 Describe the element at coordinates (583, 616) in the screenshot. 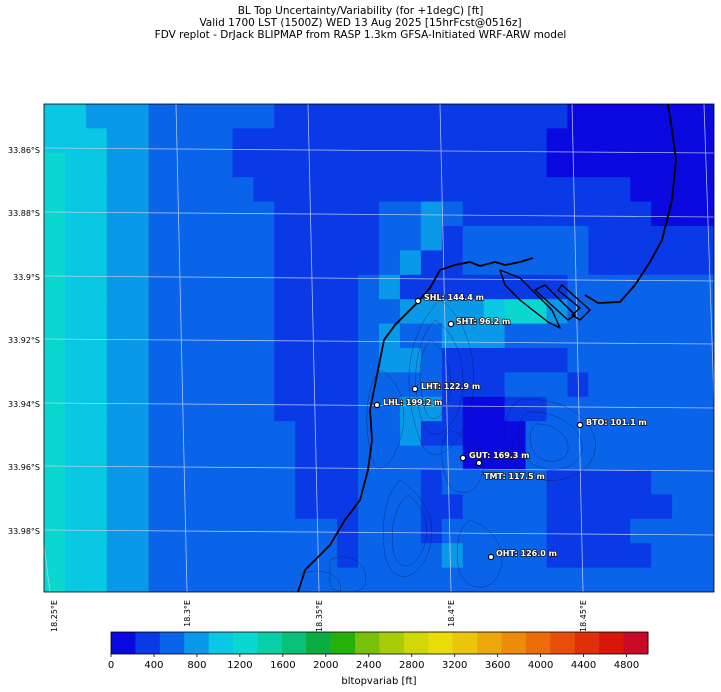

I see `lon-tick-label: 18.45°E` at that location.